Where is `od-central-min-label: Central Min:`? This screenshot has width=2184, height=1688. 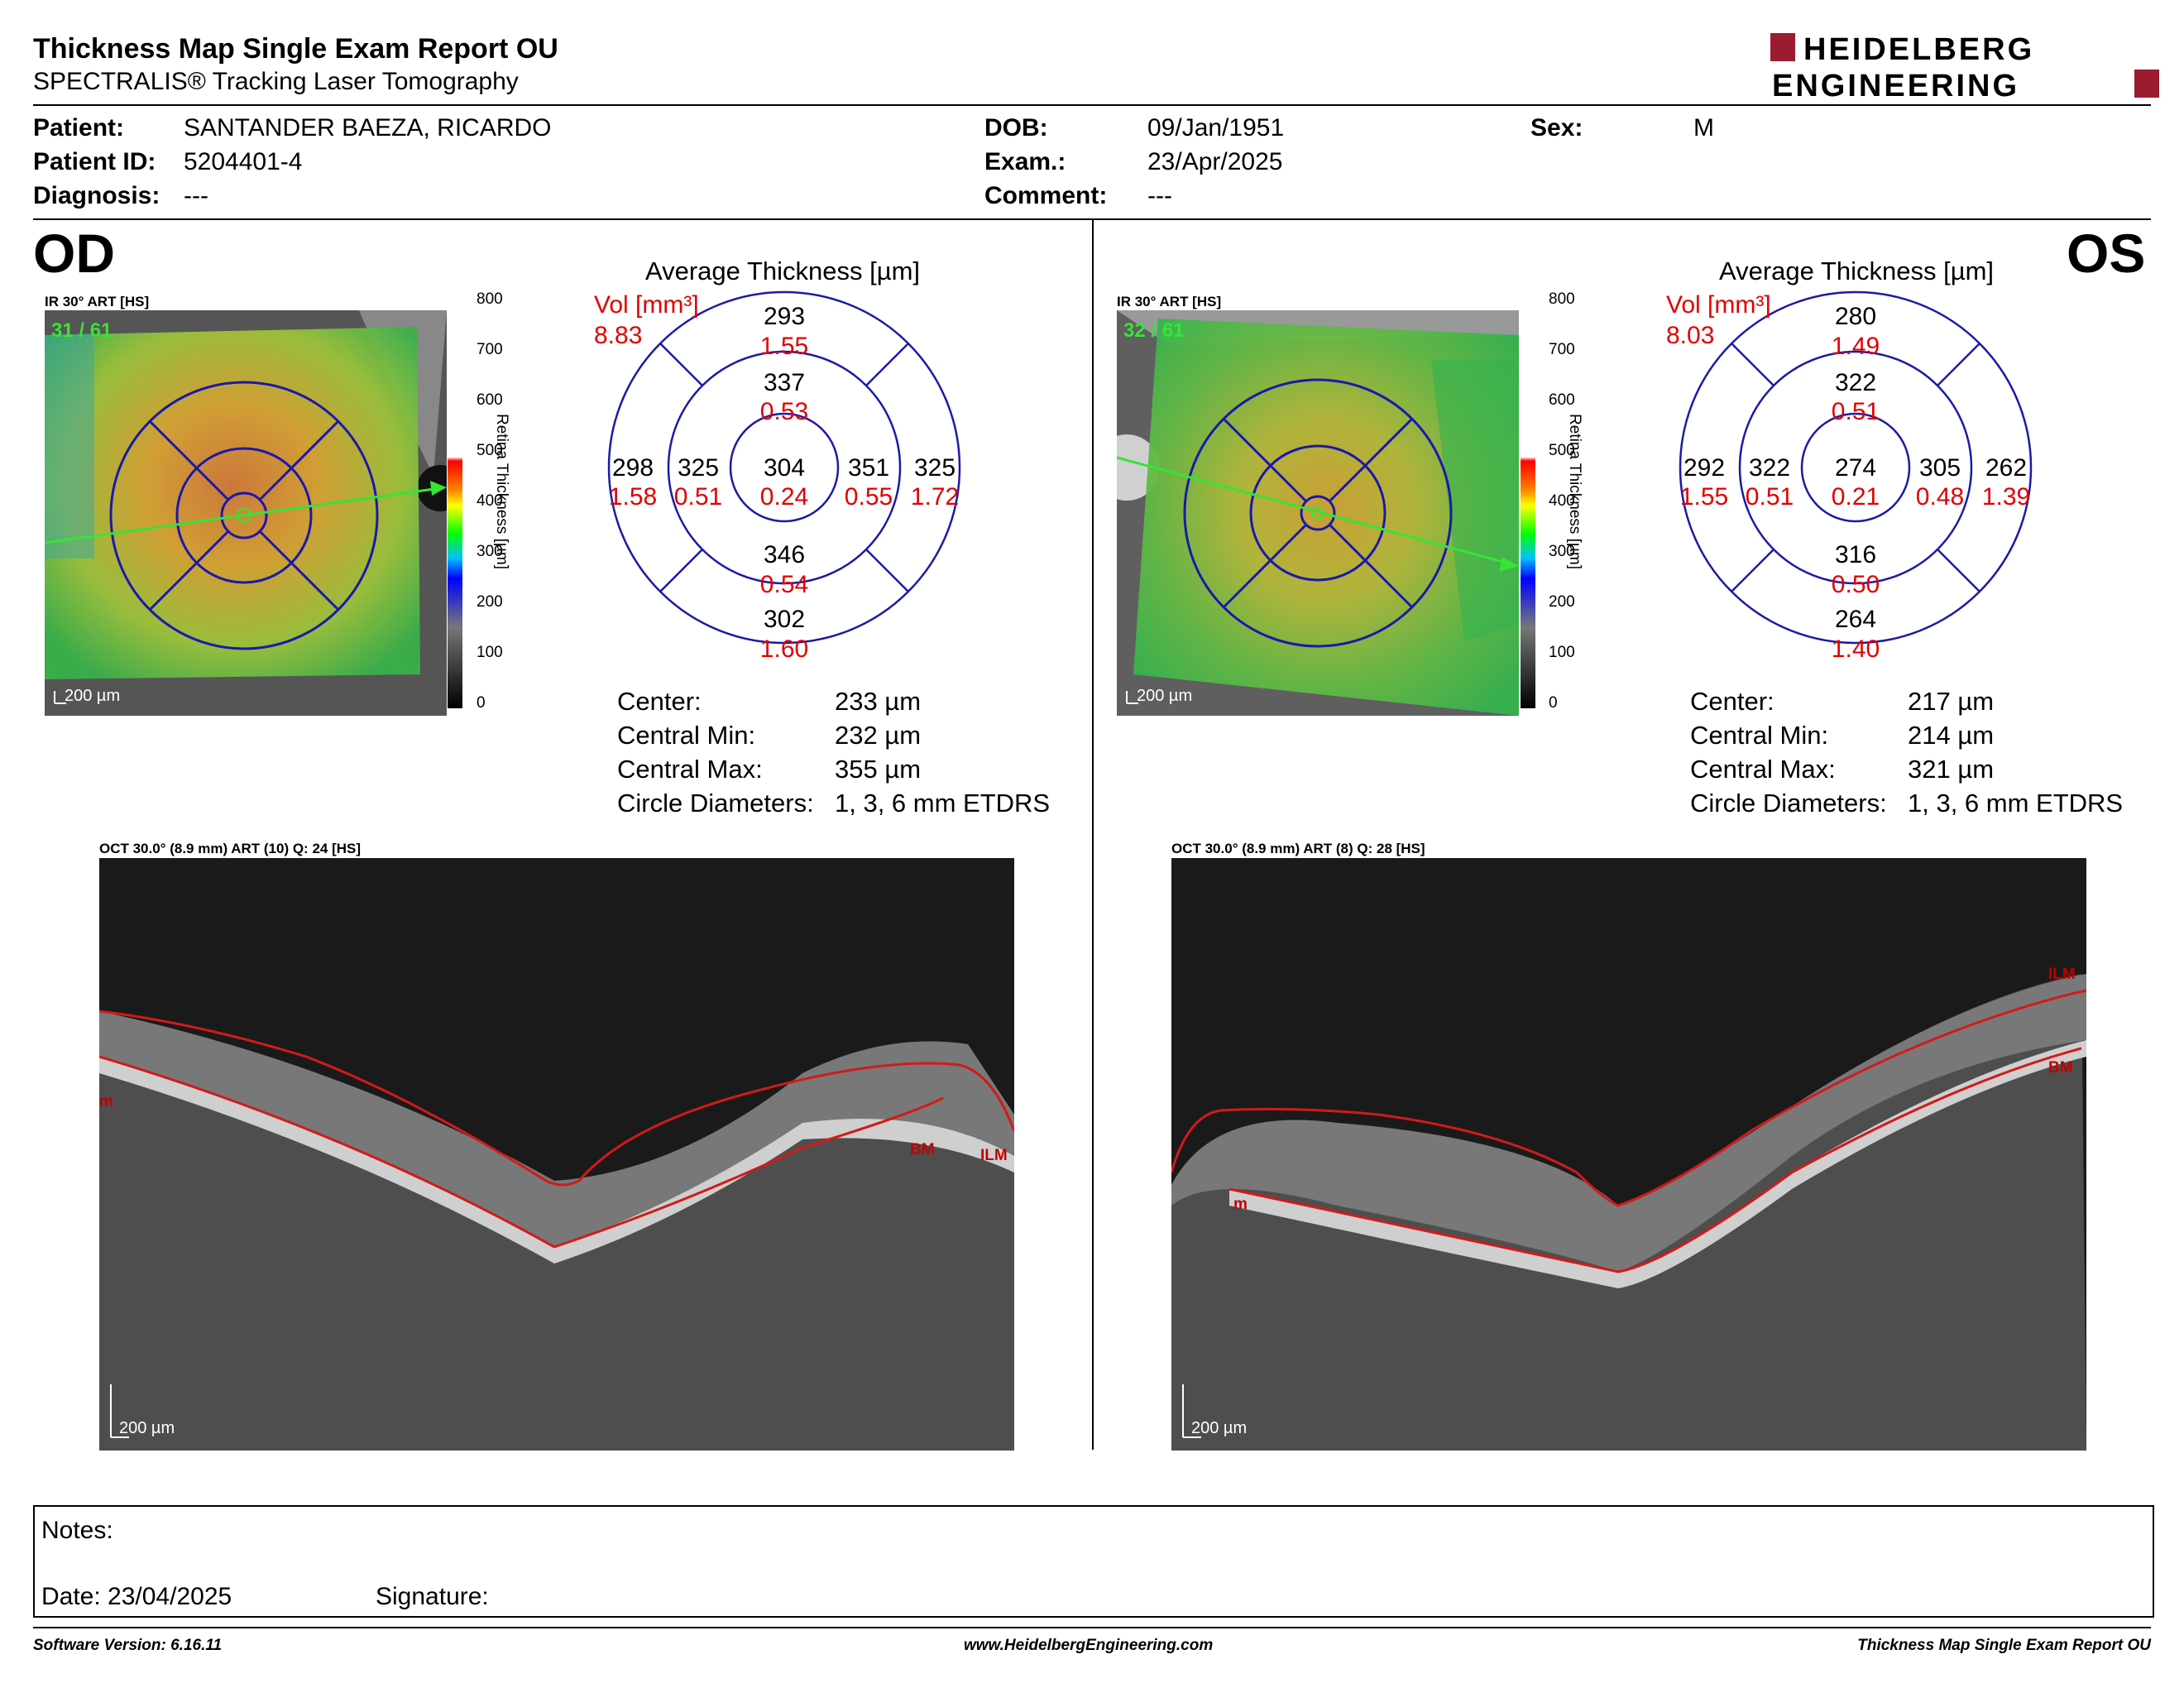
od-central-min-label: Central Min: is located at coordinates (686, 735).